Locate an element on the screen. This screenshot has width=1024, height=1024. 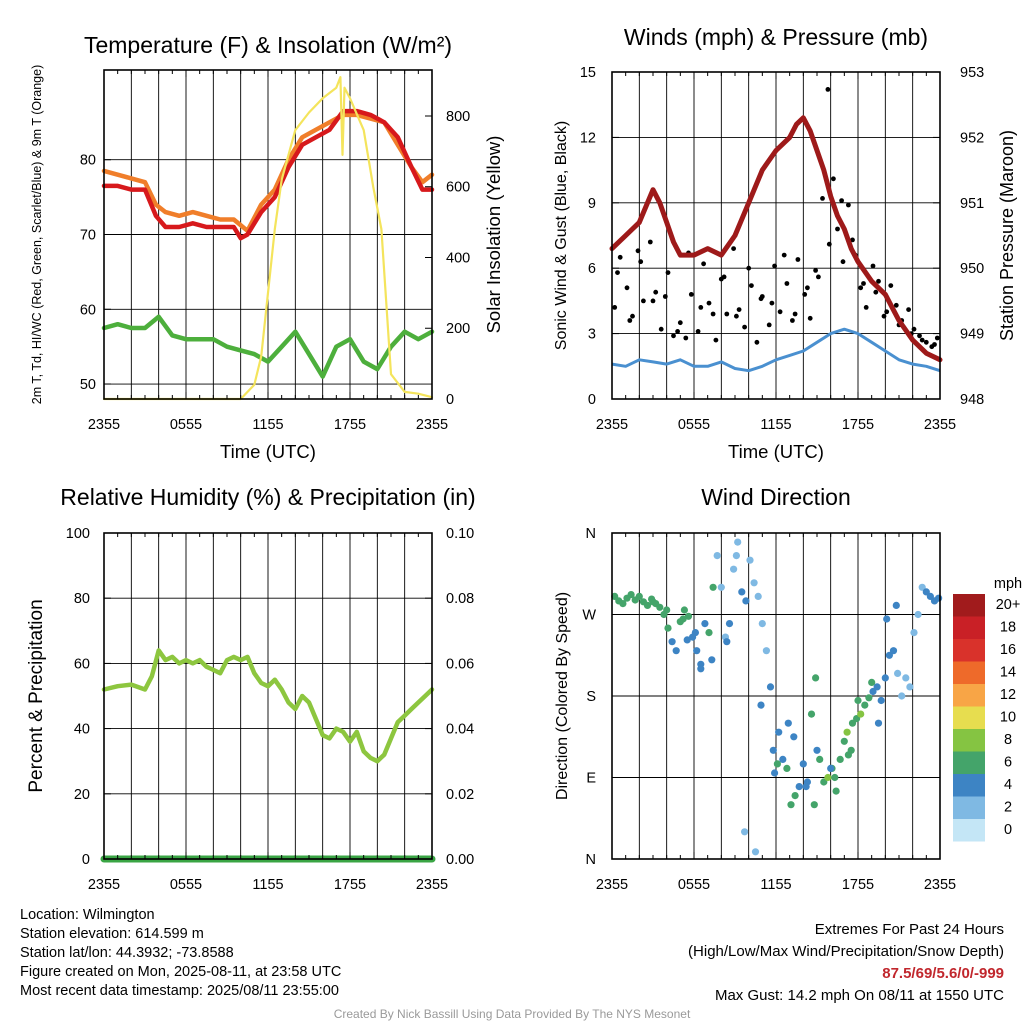
y-tick-label: 12 is located at coordinates (588, 138).